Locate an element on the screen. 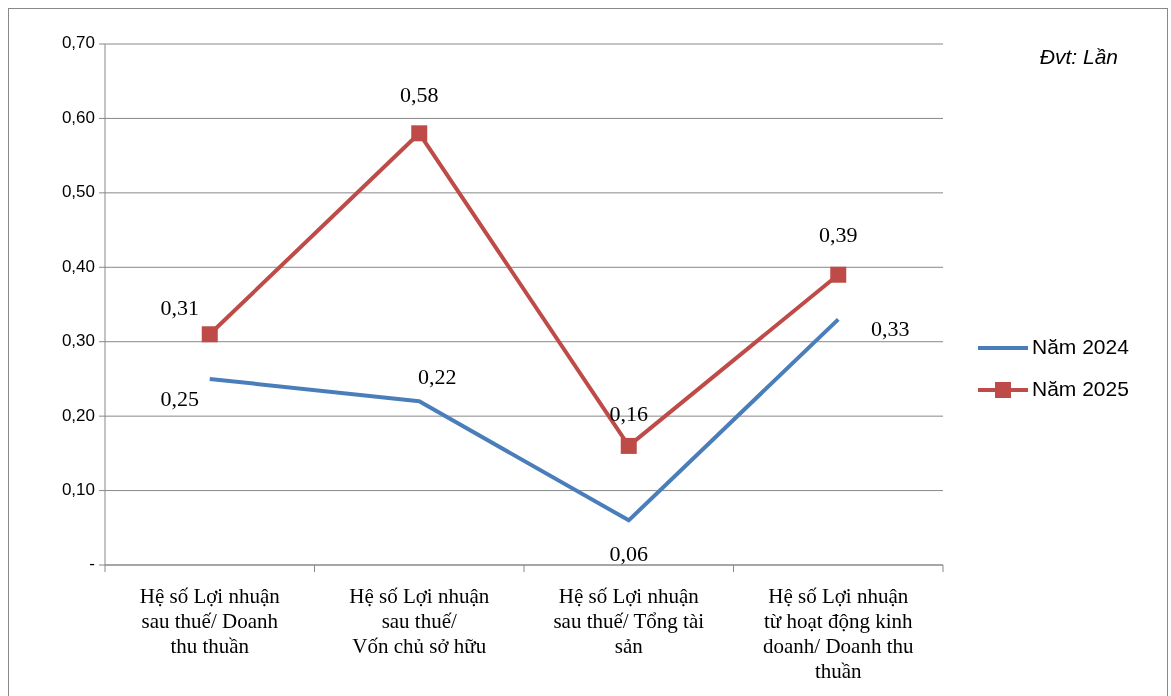  x-tick-label: Hệ số Lợi nhuận sau thuế/ Tổng tài sản is located at coordinates (629, 621).